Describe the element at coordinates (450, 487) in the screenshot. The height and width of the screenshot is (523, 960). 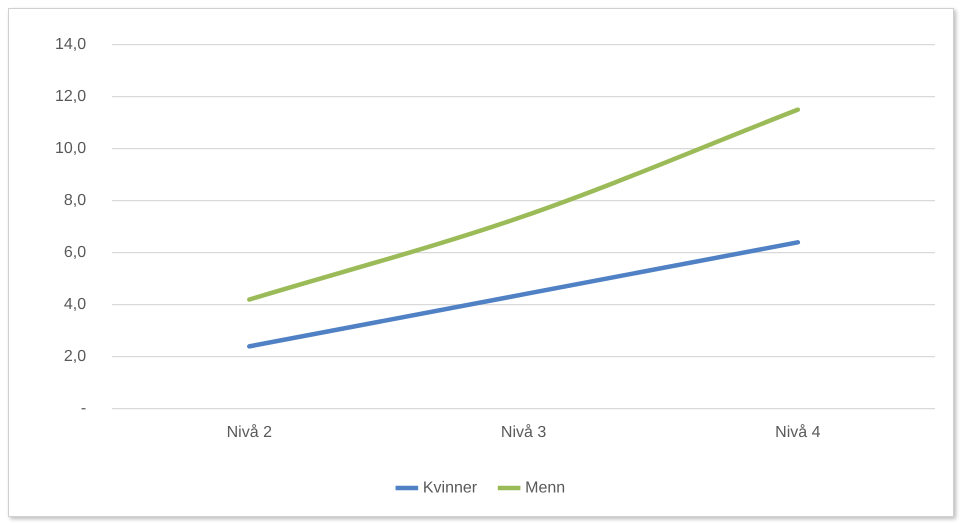
I see `legend-label: Kvinner` at that location.